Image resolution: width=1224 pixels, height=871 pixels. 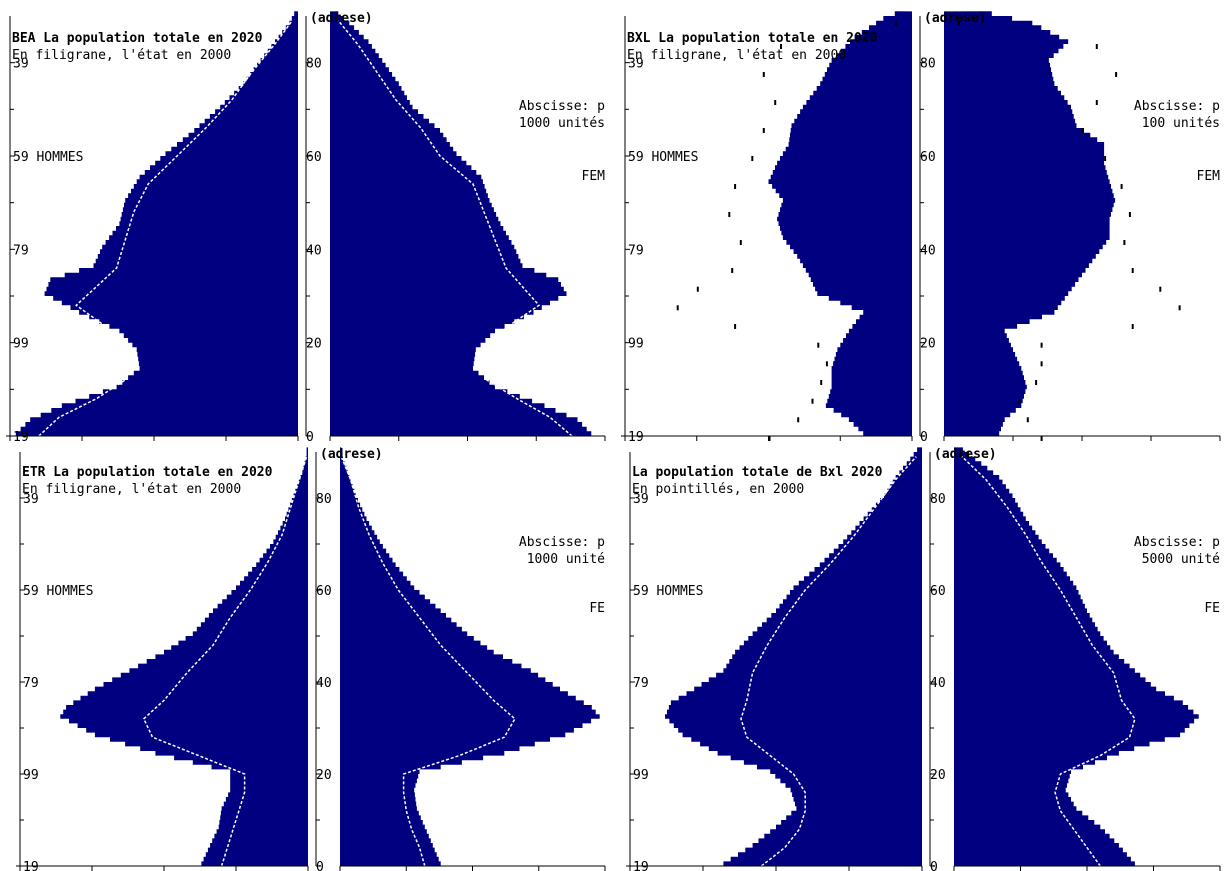 What do you see at coordinates (1209, 176) in the screenshot?
I see `women-label-2: FEM` at bounding box center [1209, 176].